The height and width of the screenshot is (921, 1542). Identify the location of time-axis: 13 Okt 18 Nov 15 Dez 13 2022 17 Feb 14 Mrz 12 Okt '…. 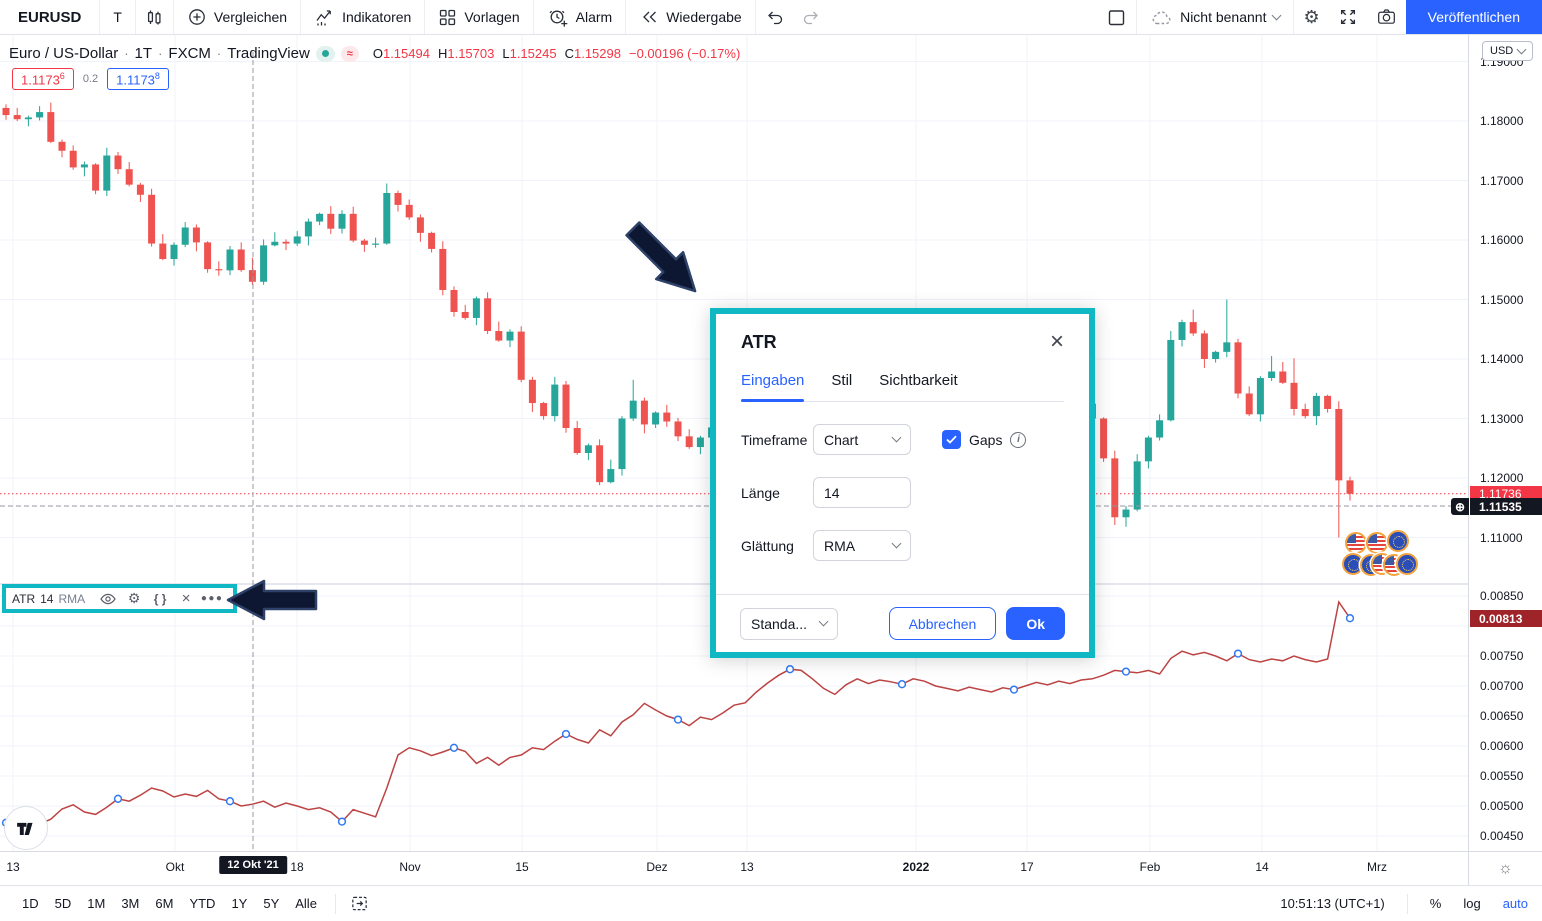
(734, 868).